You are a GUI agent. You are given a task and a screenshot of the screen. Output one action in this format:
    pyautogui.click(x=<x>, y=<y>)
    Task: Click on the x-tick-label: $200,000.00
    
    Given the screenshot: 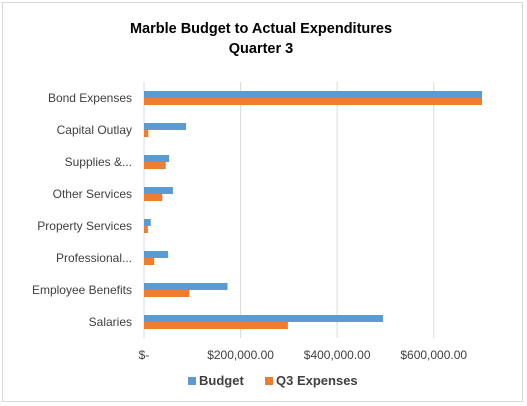 What is the action you would take?
    pyautogui.click(x=240, y=355)
    